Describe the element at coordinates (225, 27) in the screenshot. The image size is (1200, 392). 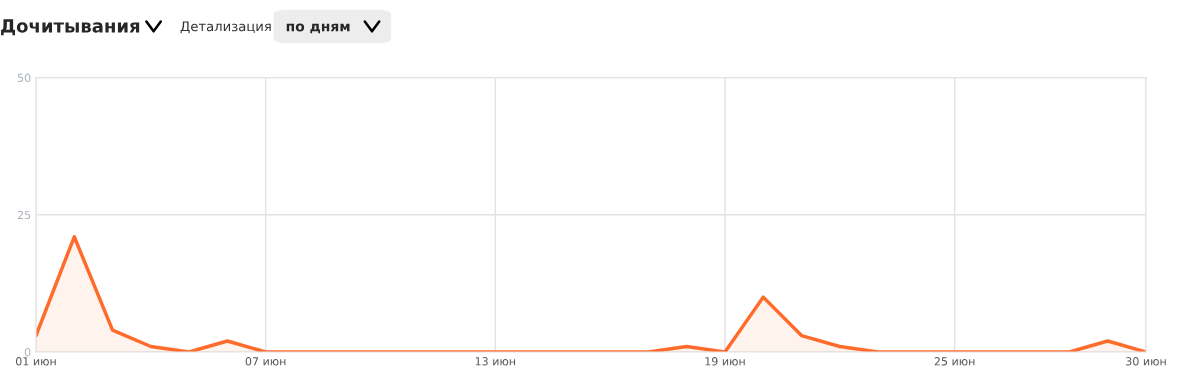
I see `text: Детализация` at that location.